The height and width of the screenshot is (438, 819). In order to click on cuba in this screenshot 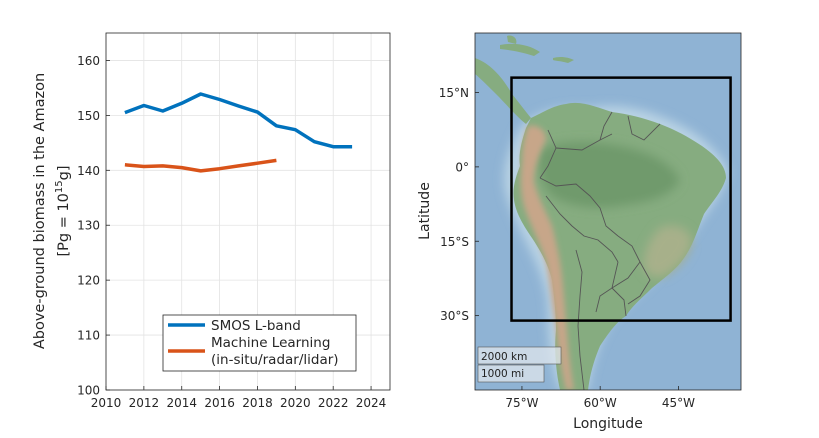, I will do `click(520, 49)`.